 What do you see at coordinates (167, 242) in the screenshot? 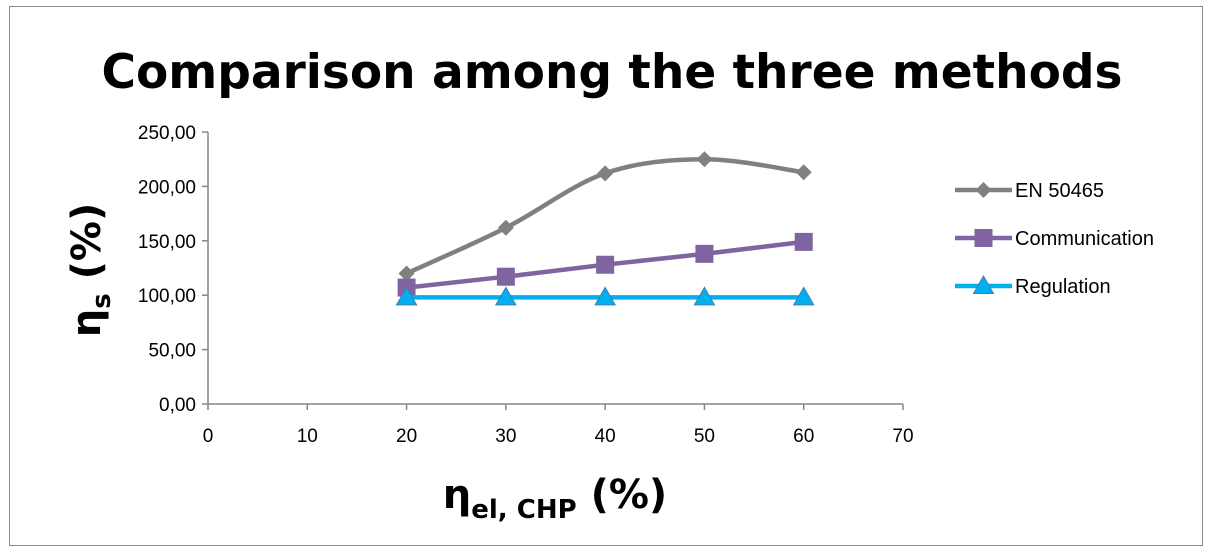
I see `y-tick-label: 150,00` at bounding box center [167, 242].